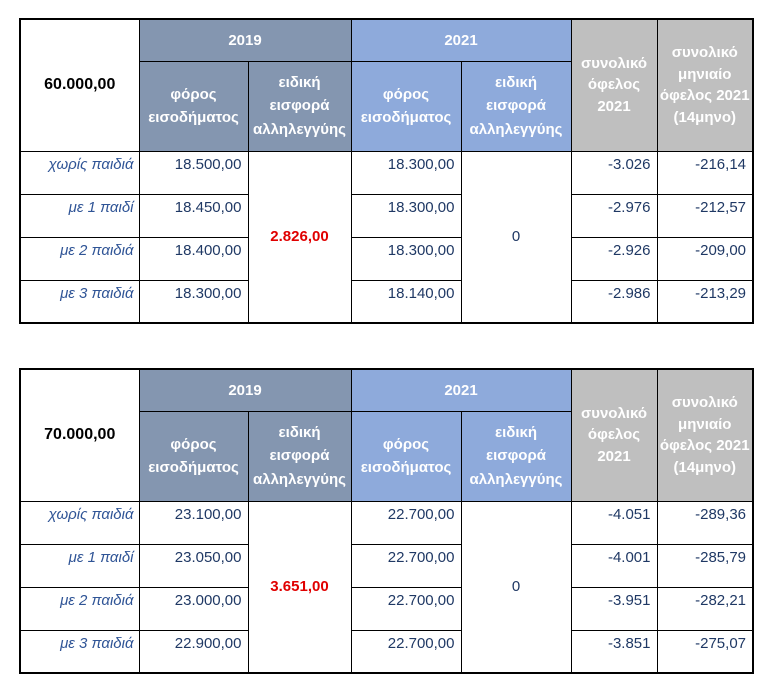 The image size is (772, 680). I want to click on total-benefit-value: -2.926, so click(614, 258).